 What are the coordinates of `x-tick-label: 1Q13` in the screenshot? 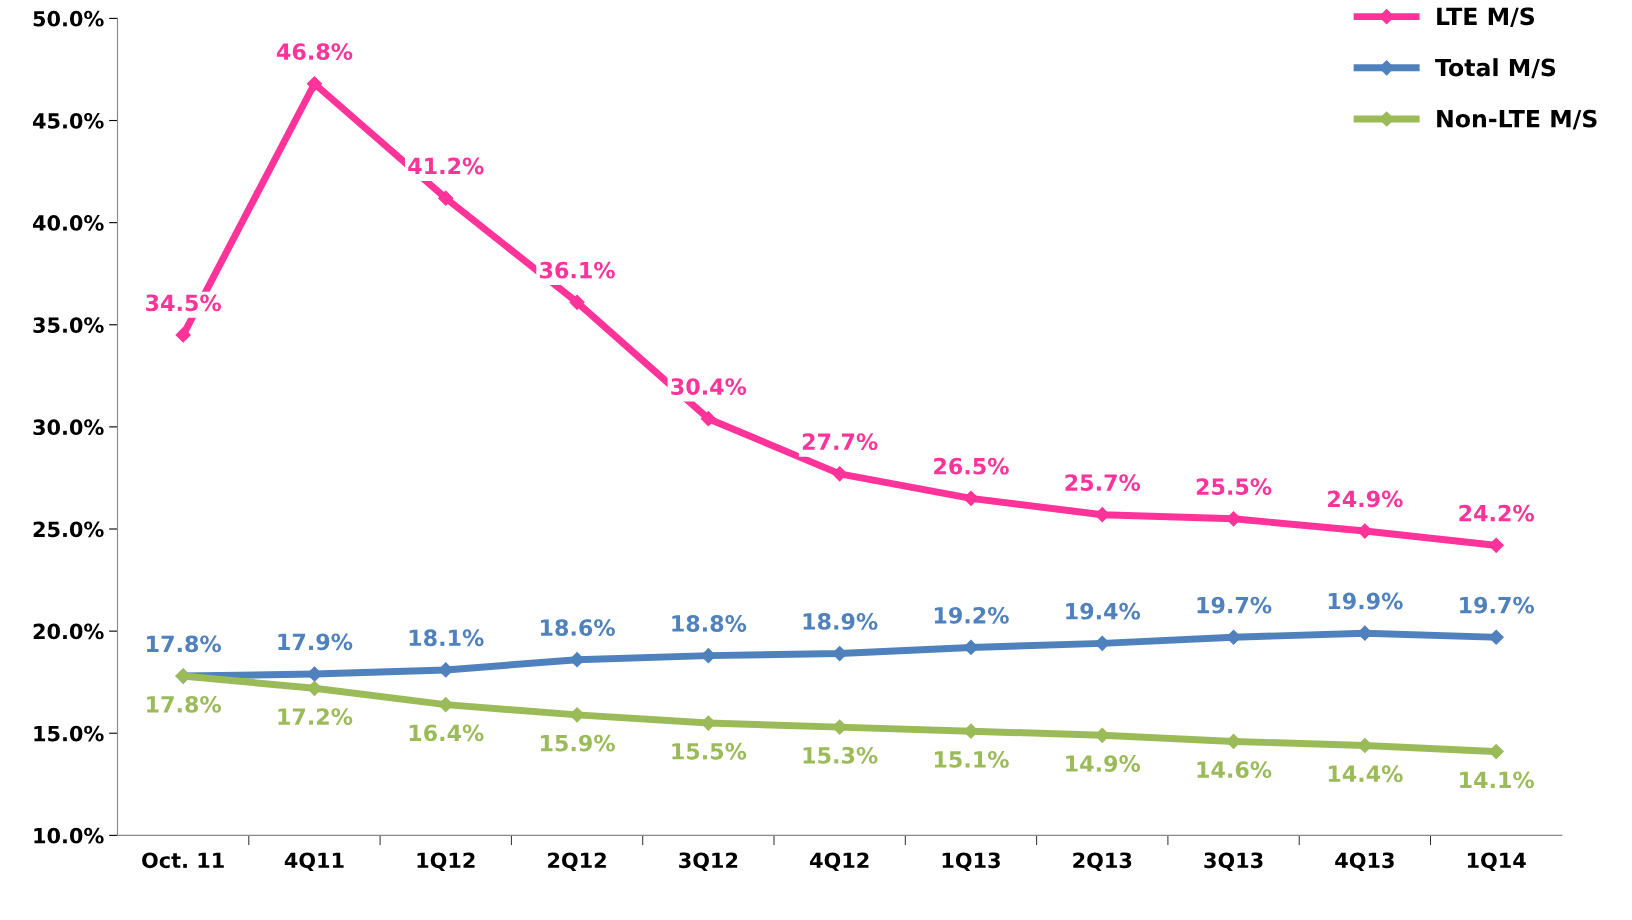 It's located at (971, 861).